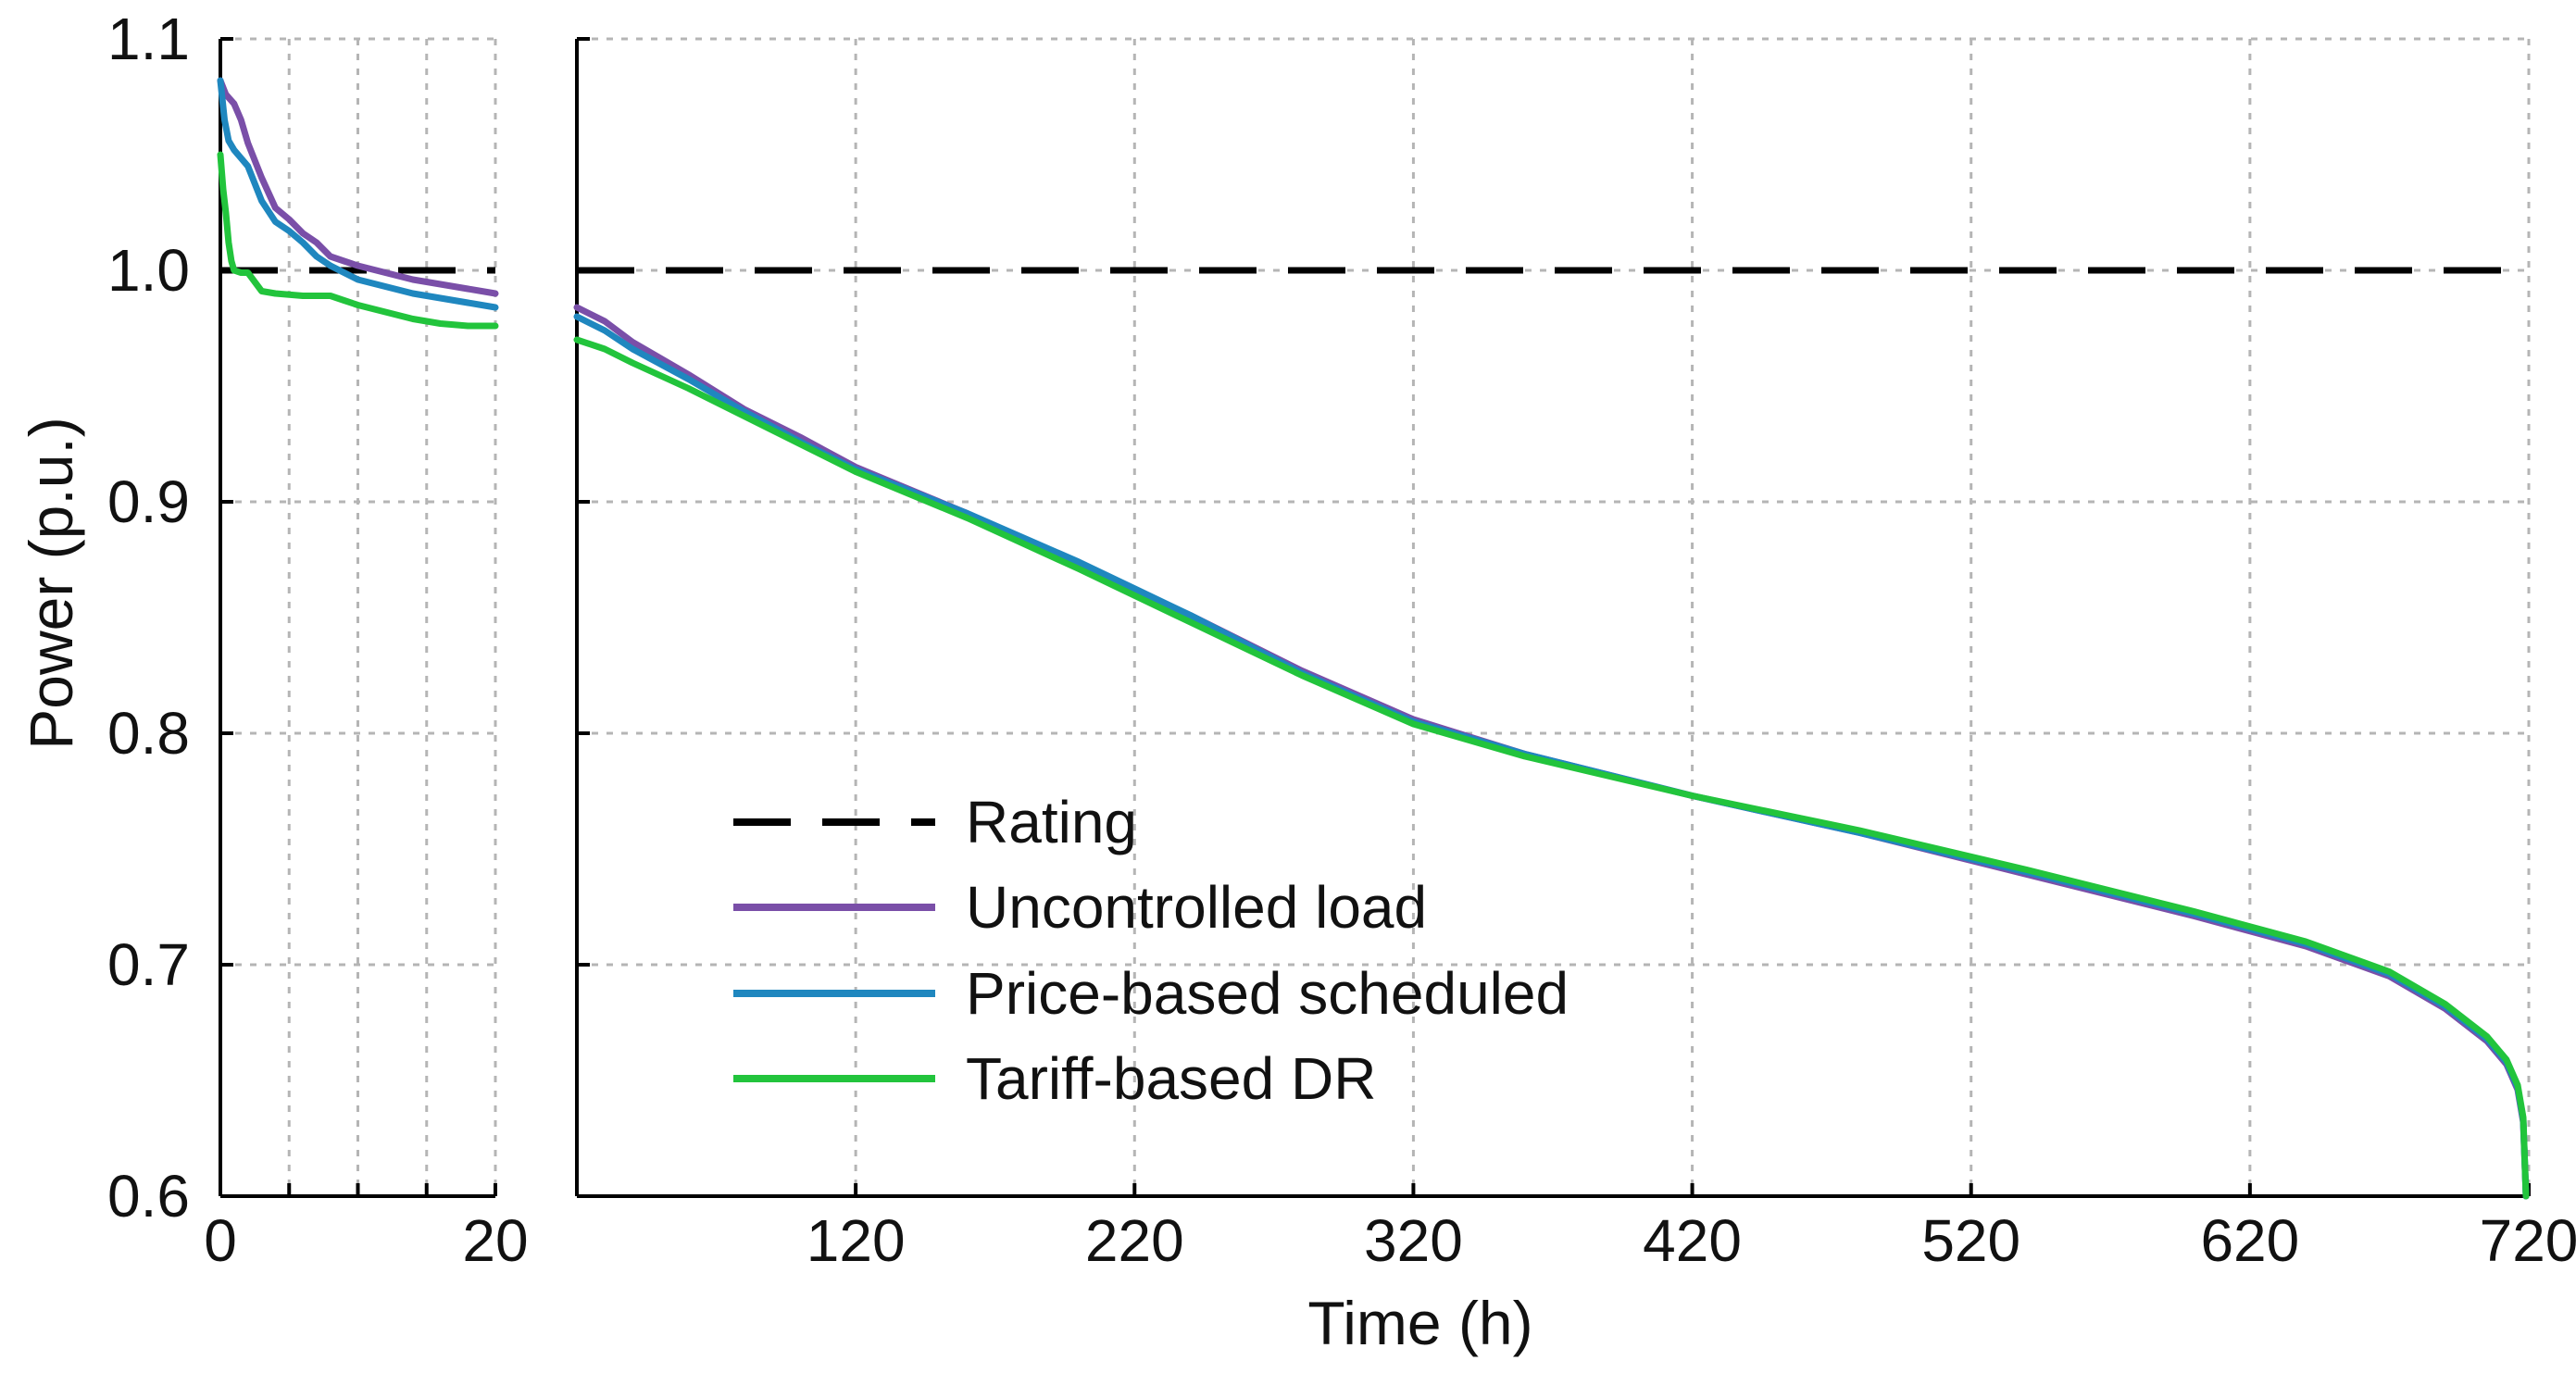  I want to click on zoom-x-tick-label-1: 20, so click(495, 1240).